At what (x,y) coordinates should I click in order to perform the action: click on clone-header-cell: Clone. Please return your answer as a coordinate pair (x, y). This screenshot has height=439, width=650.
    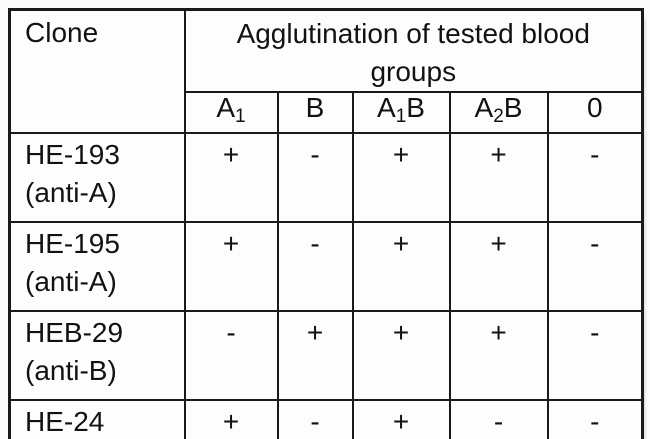
    Looking at the image, I should click on (97, 71).